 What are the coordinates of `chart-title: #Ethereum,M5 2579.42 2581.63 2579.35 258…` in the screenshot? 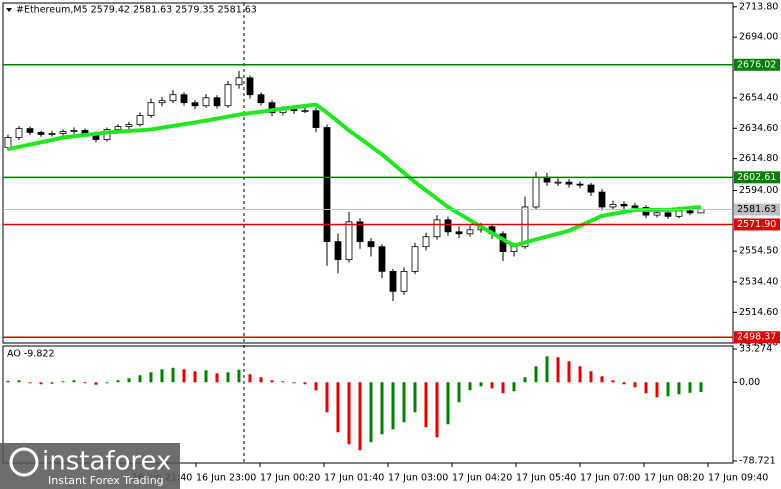 It's located at (136, 10).